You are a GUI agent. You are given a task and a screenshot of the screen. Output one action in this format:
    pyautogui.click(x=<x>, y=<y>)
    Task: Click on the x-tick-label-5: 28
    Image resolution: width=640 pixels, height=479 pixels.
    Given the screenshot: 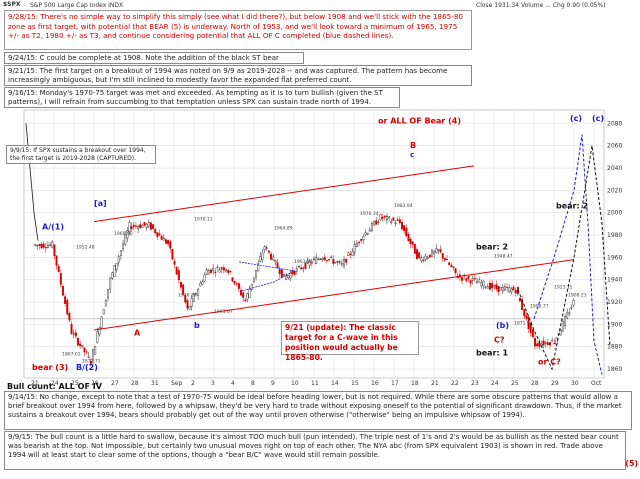 What is the action you would take?
    pyautogui.click(x=135, y=383)
    